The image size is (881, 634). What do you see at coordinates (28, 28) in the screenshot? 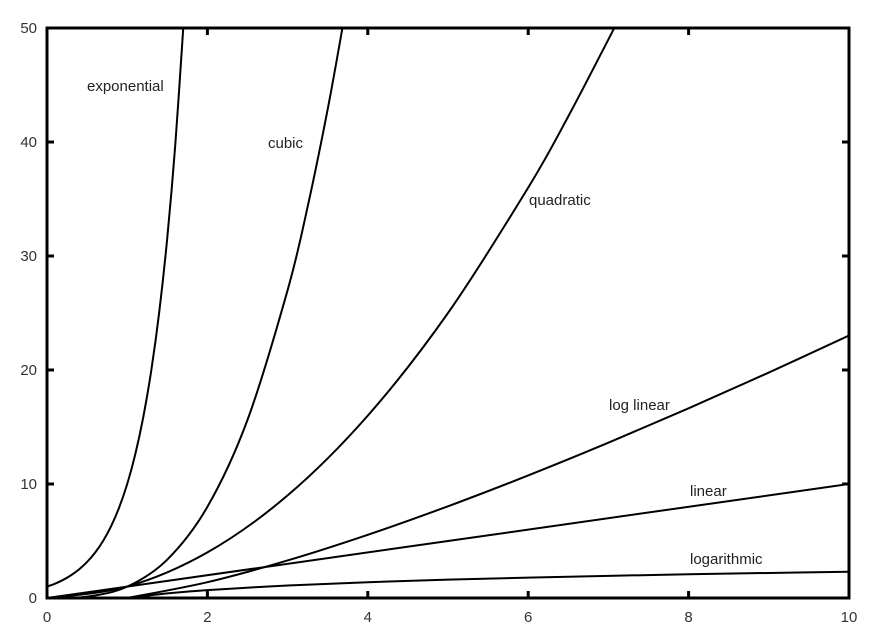
I see `y-tick-label: 50` at bounding box center [28, 28].